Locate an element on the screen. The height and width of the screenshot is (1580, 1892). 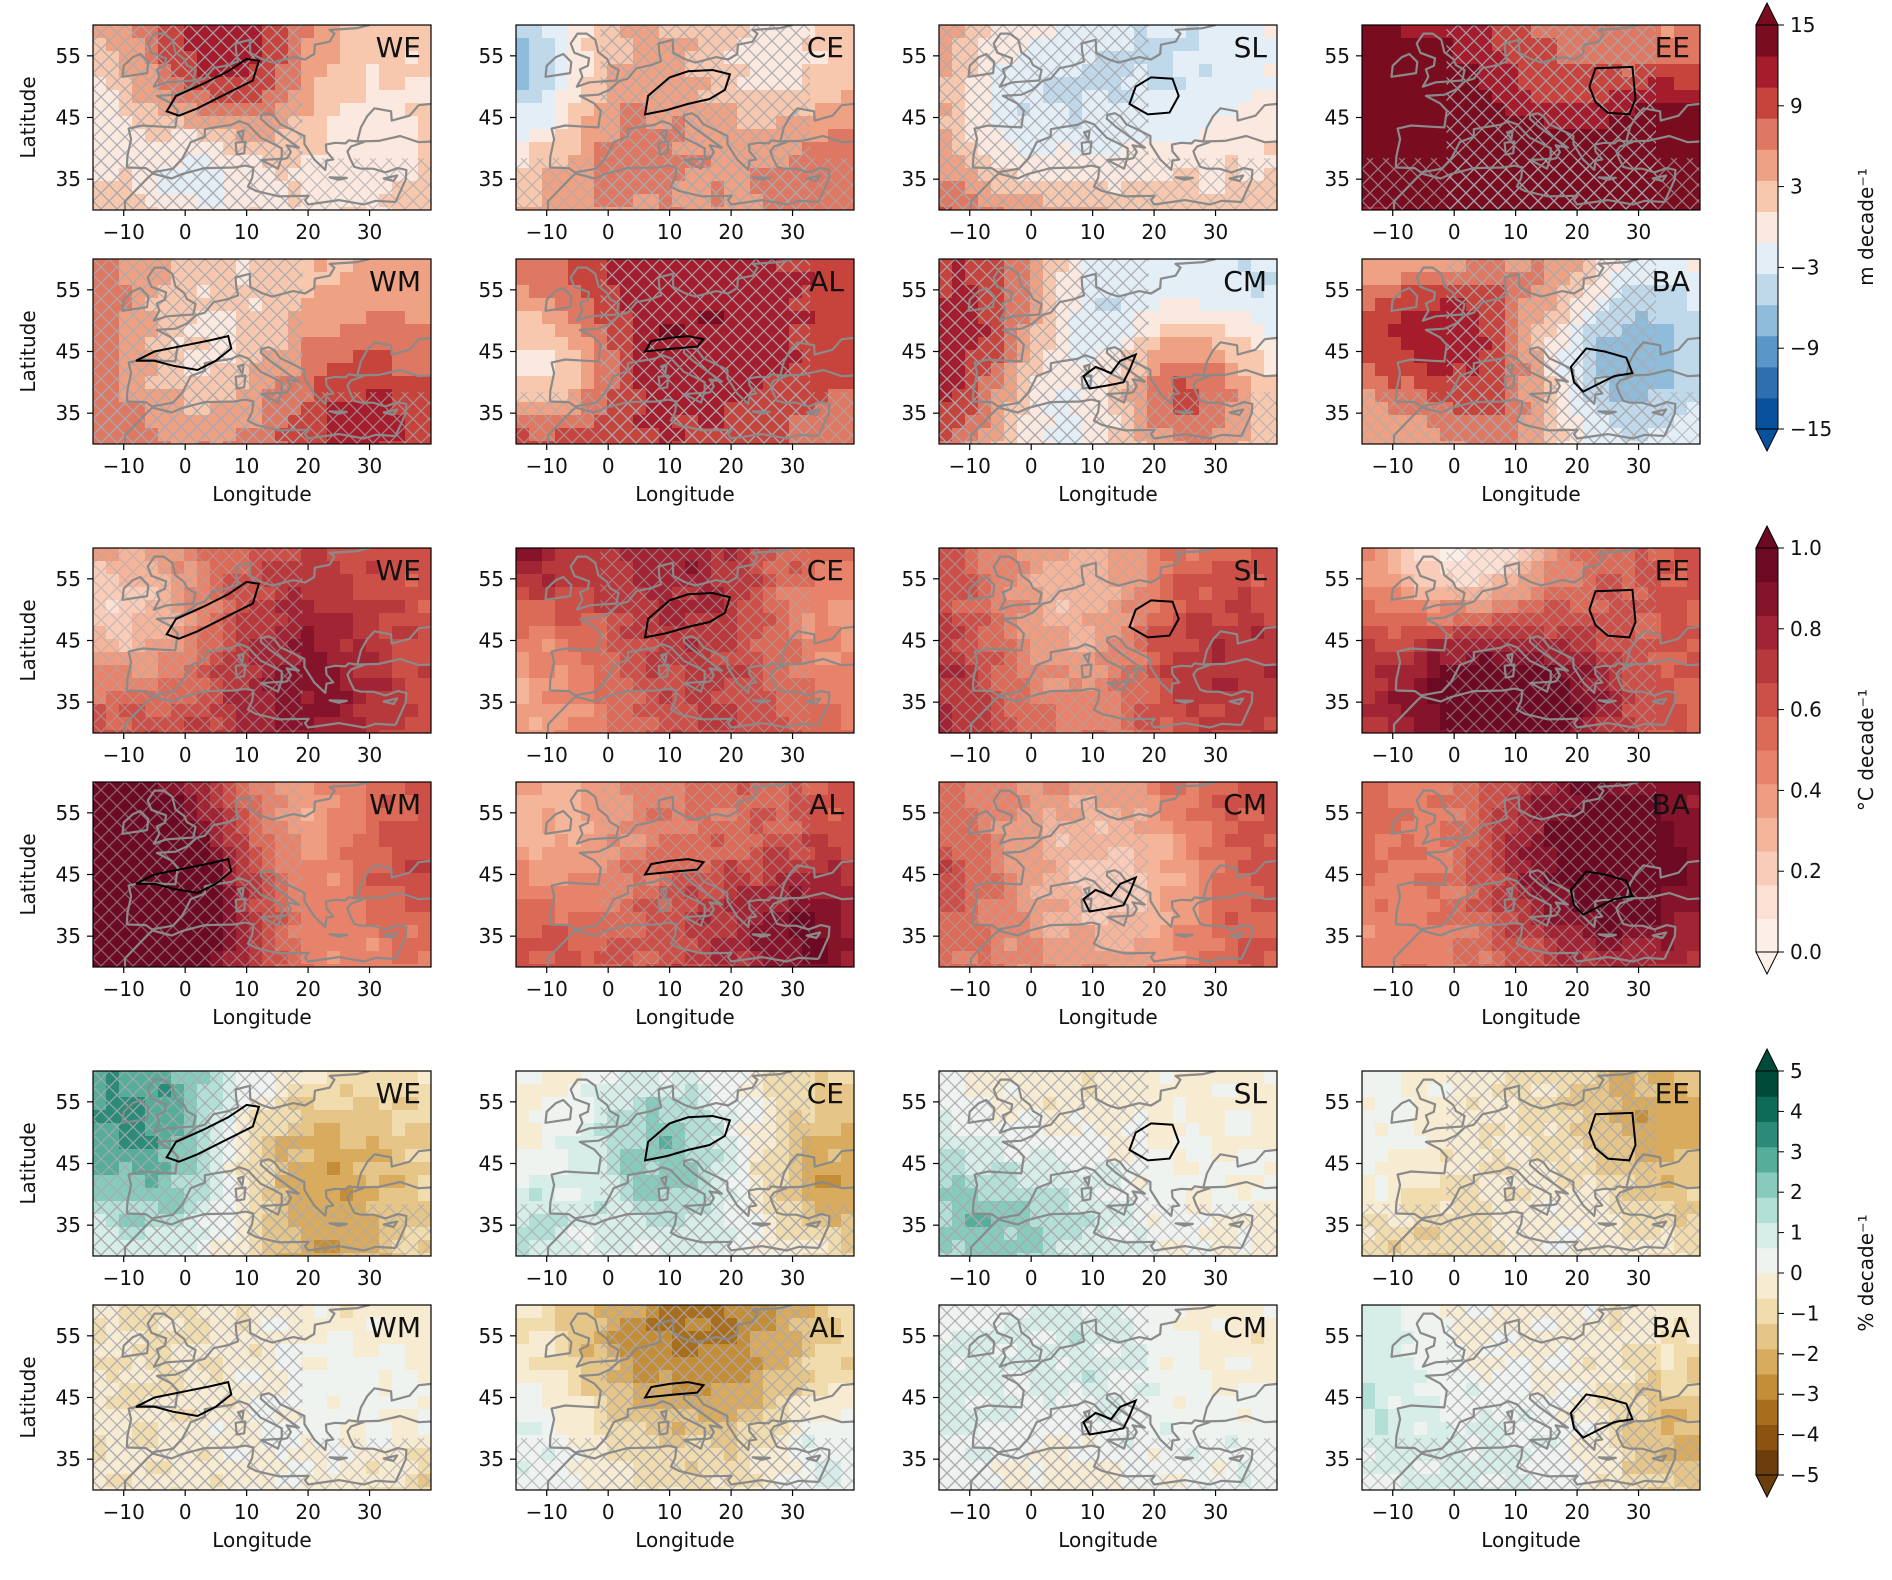
colorbar-tick-label: 0.8 is located at coordinates (1806, 629).